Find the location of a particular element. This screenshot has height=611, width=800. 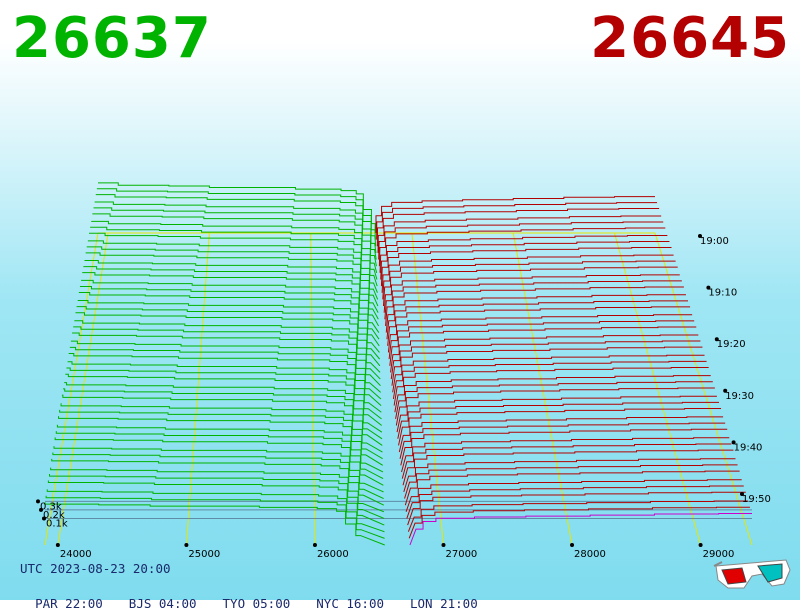

price-tick-label: 25000 is located at coordinates (204, 554).